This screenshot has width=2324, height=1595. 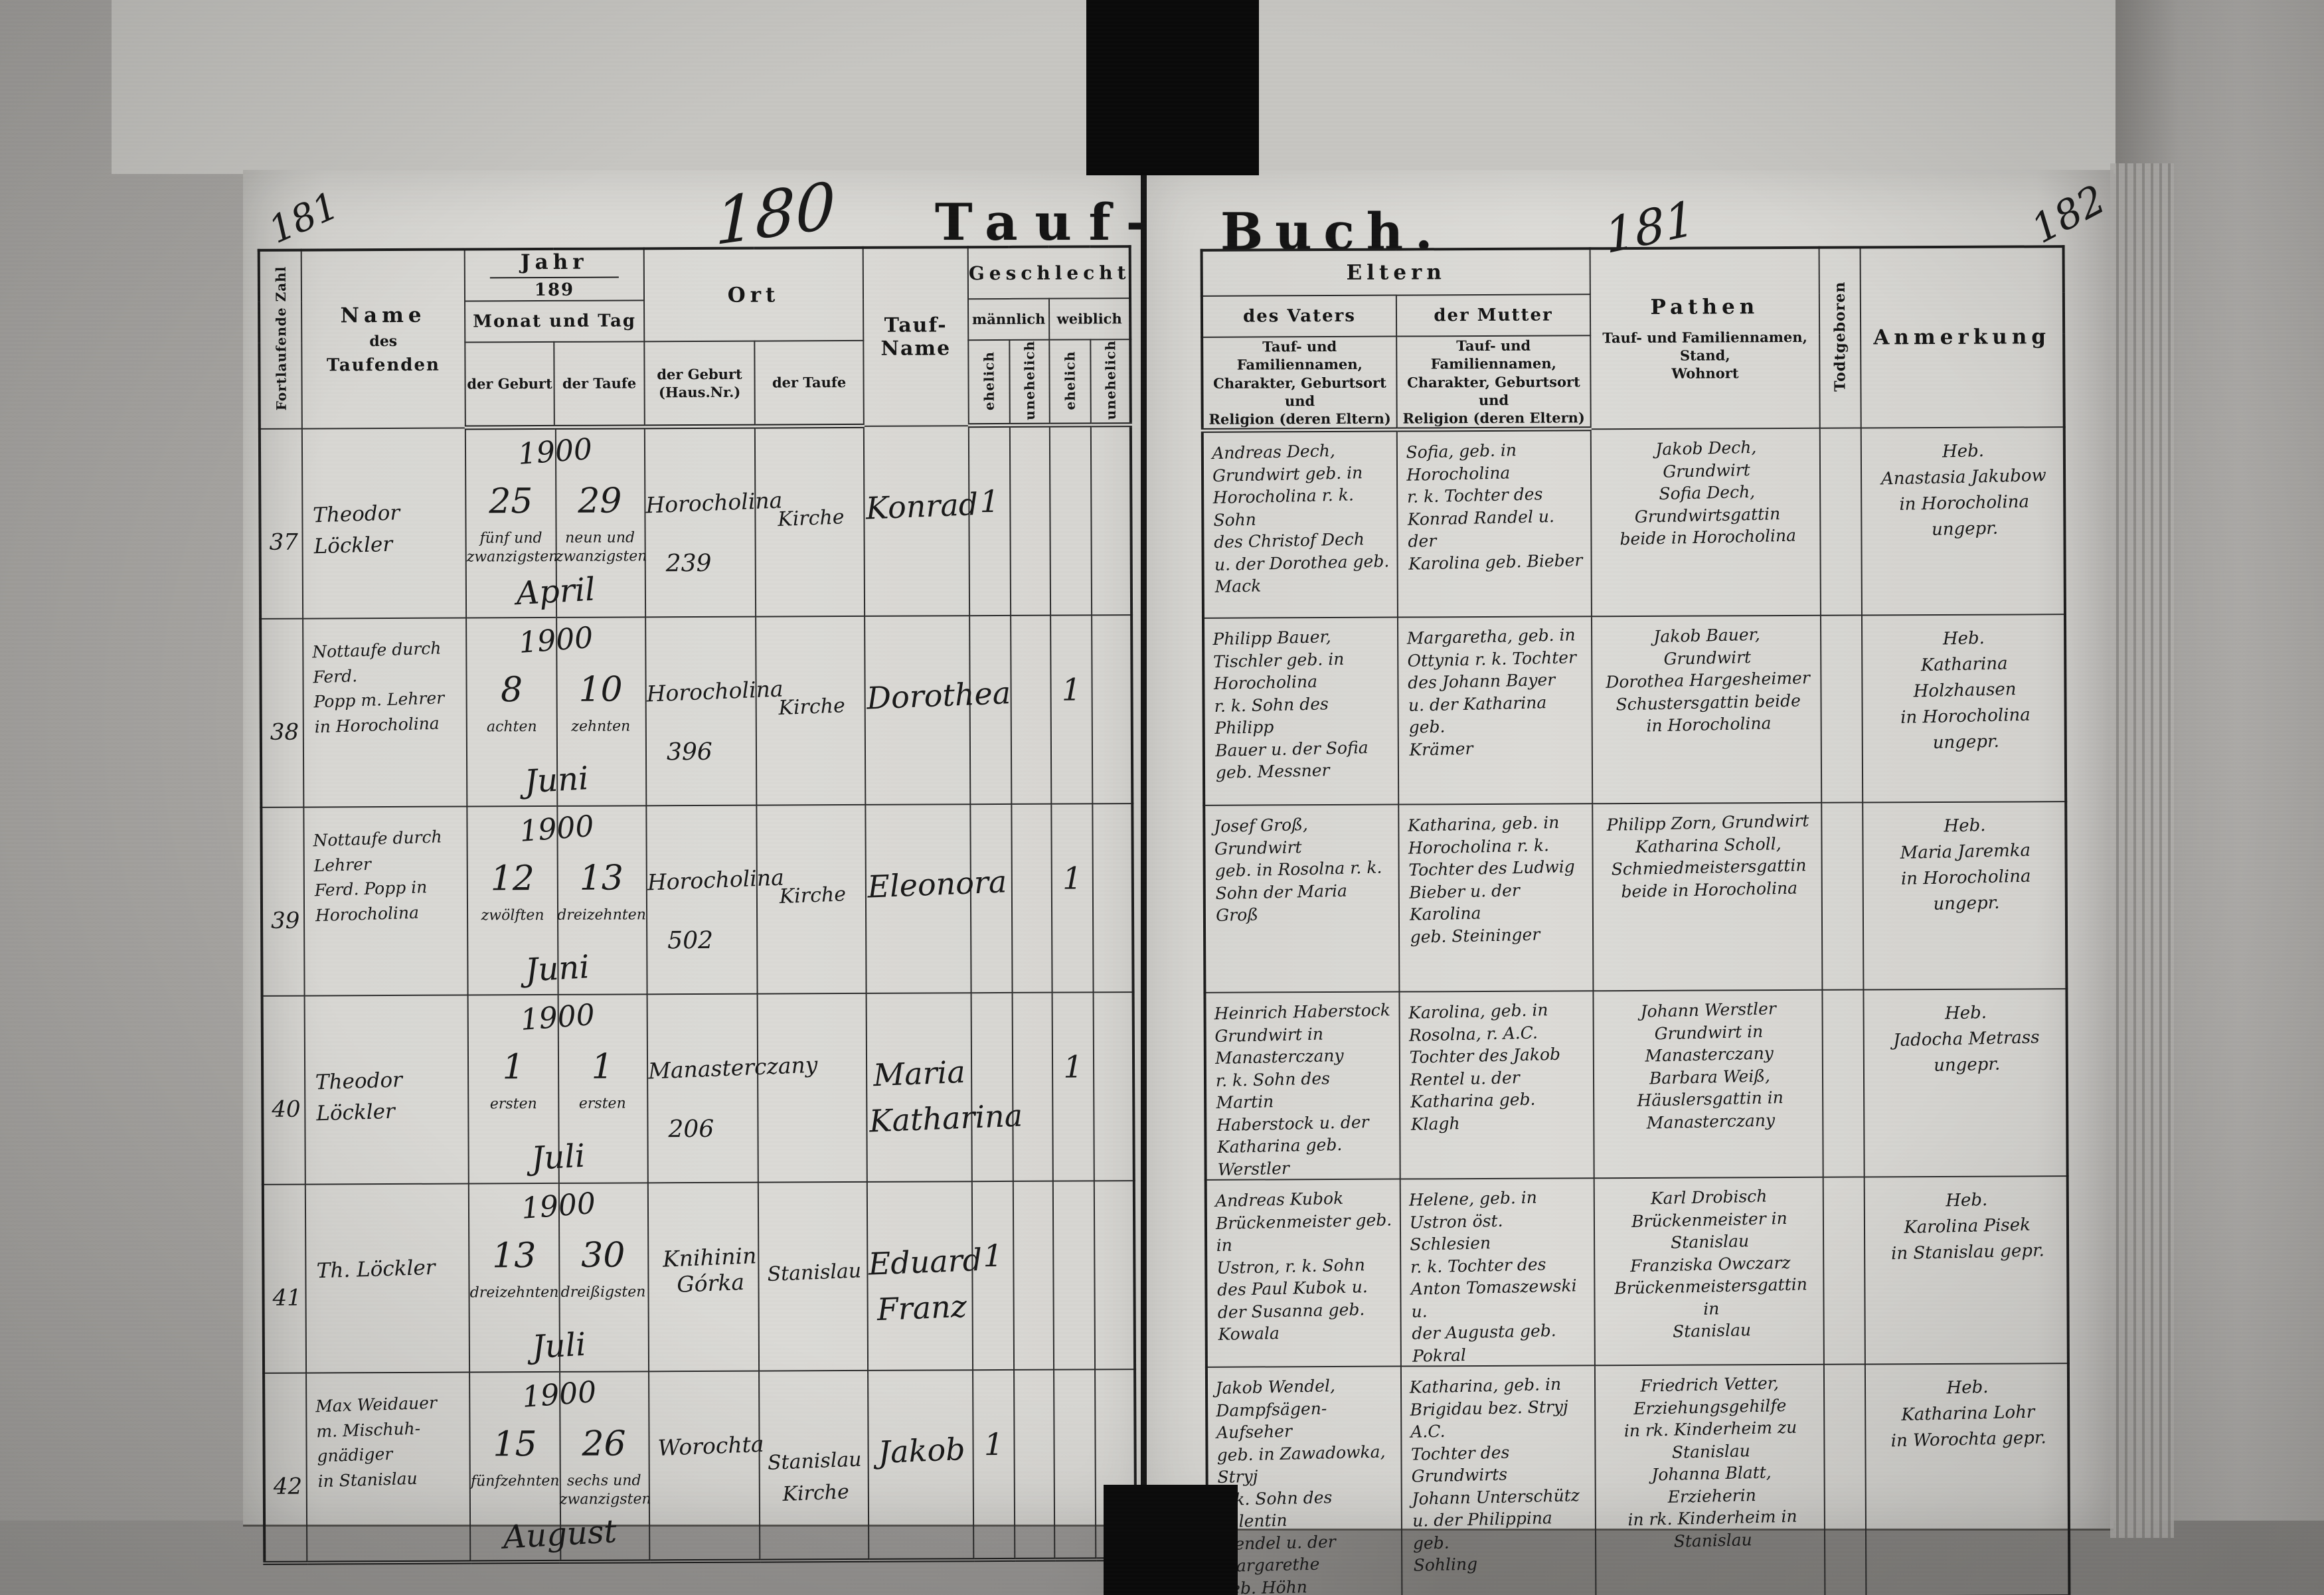 What do you see at coordinates (812, 1031) in the screenshot?
I see `baptism-place` at bounding box center [812, 1031].